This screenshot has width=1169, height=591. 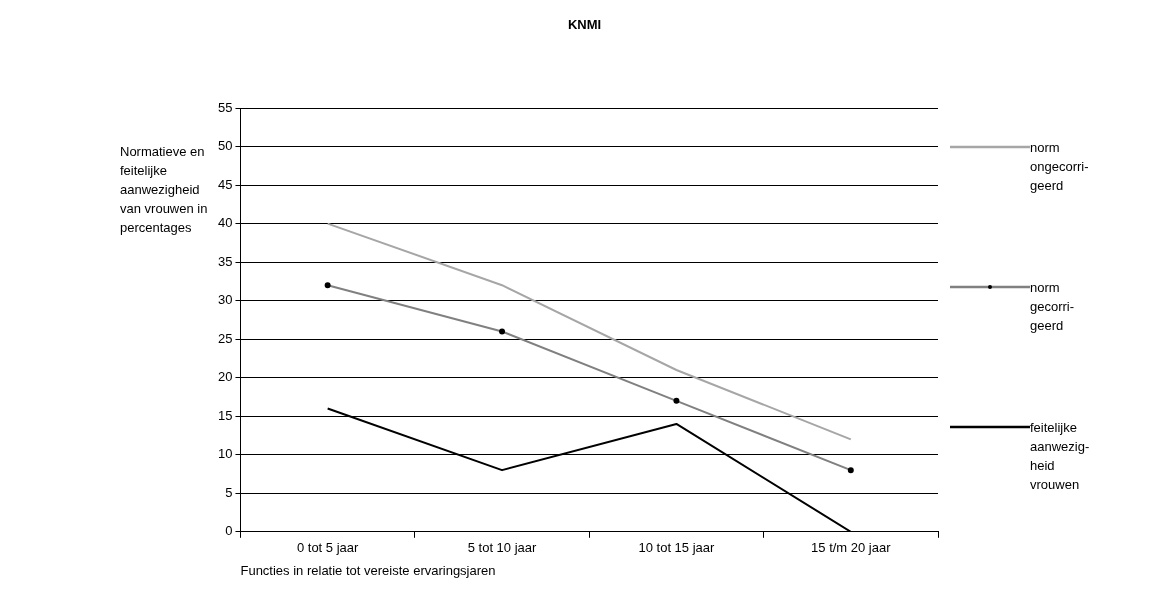 What do you see at coordinates (1060, 167) in the screenshot?
I see `text: norm ongecorri-geerd` at bounding box center [1060, 167].